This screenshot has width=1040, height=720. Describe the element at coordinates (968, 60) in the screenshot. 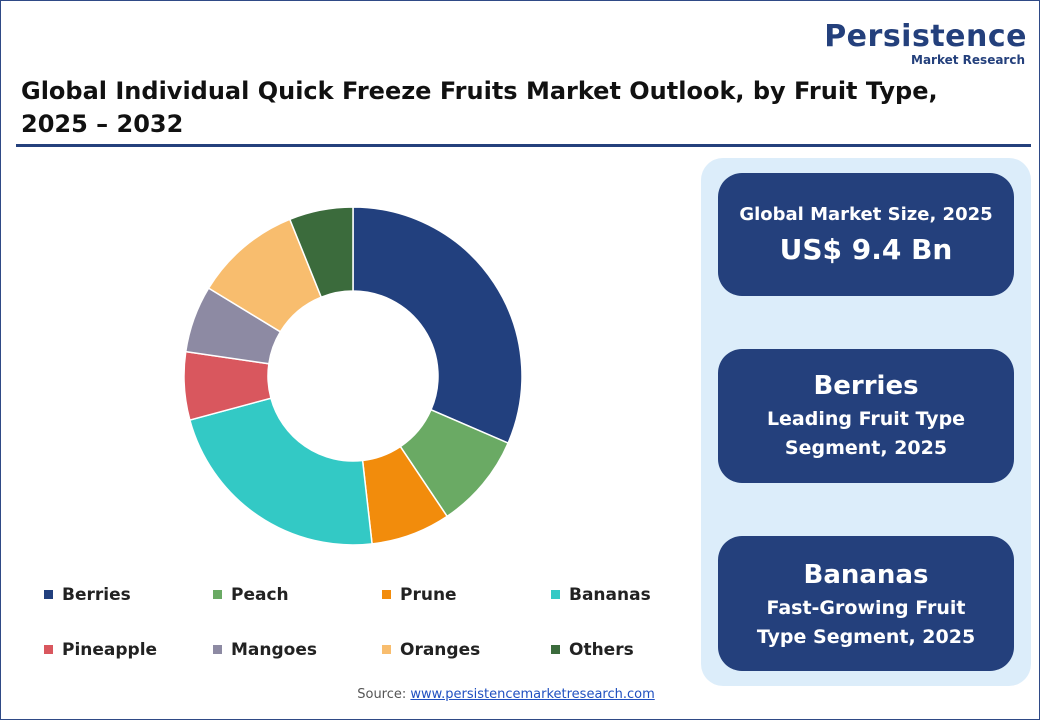

I see `logo-tagline: Market Research` at that location.